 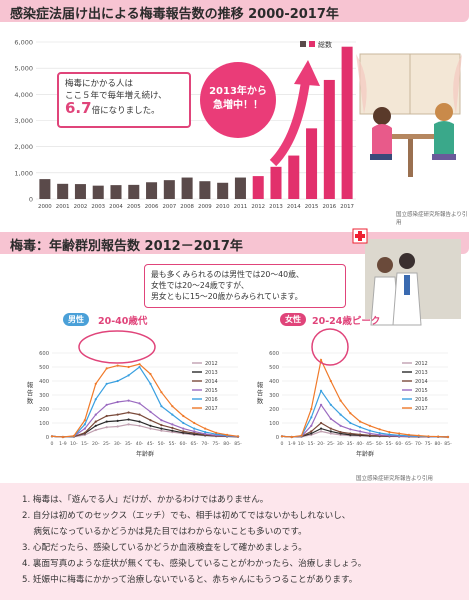 What do you see at coordinates (23, 69) in the screenshot?
I see `bar-ytick-label: 5,000` at bounding box center [23, 69].